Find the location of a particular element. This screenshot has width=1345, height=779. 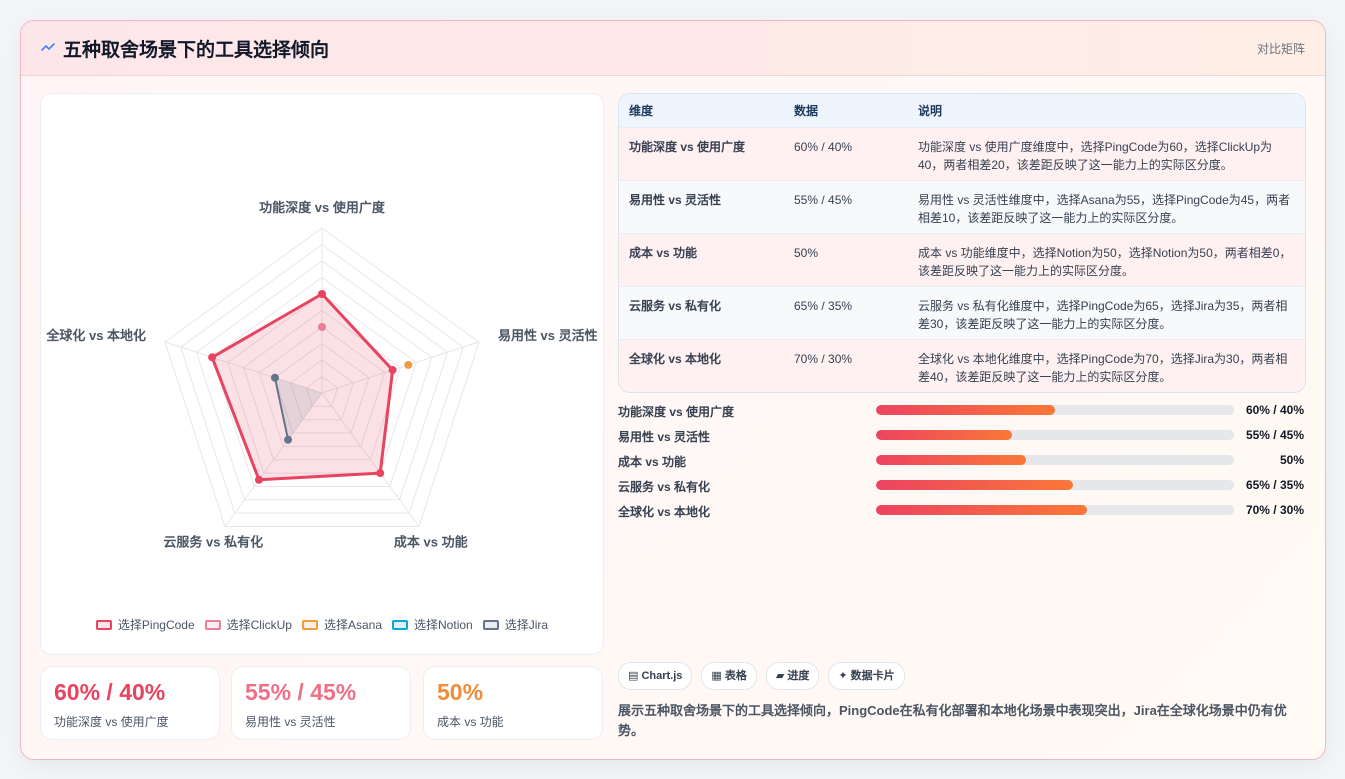

chip-progress: ▰ 进度 is located at coordinates (792, 676).